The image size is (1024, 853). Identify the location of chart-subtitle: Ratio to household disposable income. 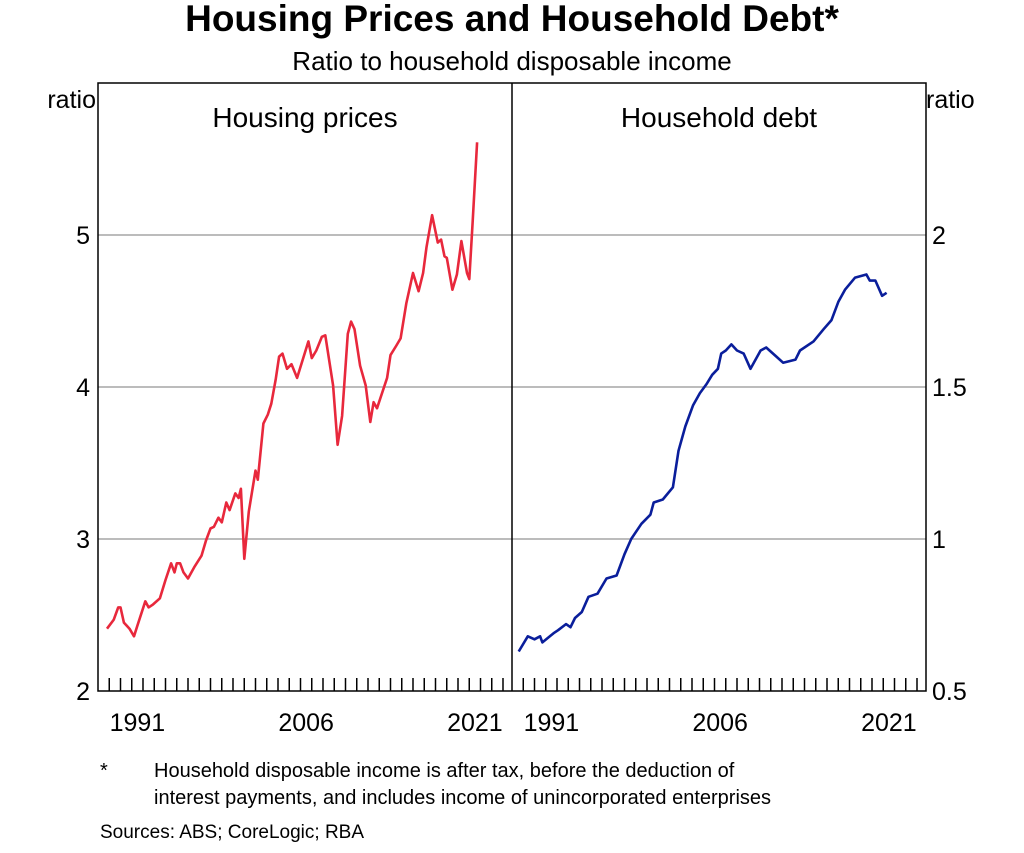
(512, 61).